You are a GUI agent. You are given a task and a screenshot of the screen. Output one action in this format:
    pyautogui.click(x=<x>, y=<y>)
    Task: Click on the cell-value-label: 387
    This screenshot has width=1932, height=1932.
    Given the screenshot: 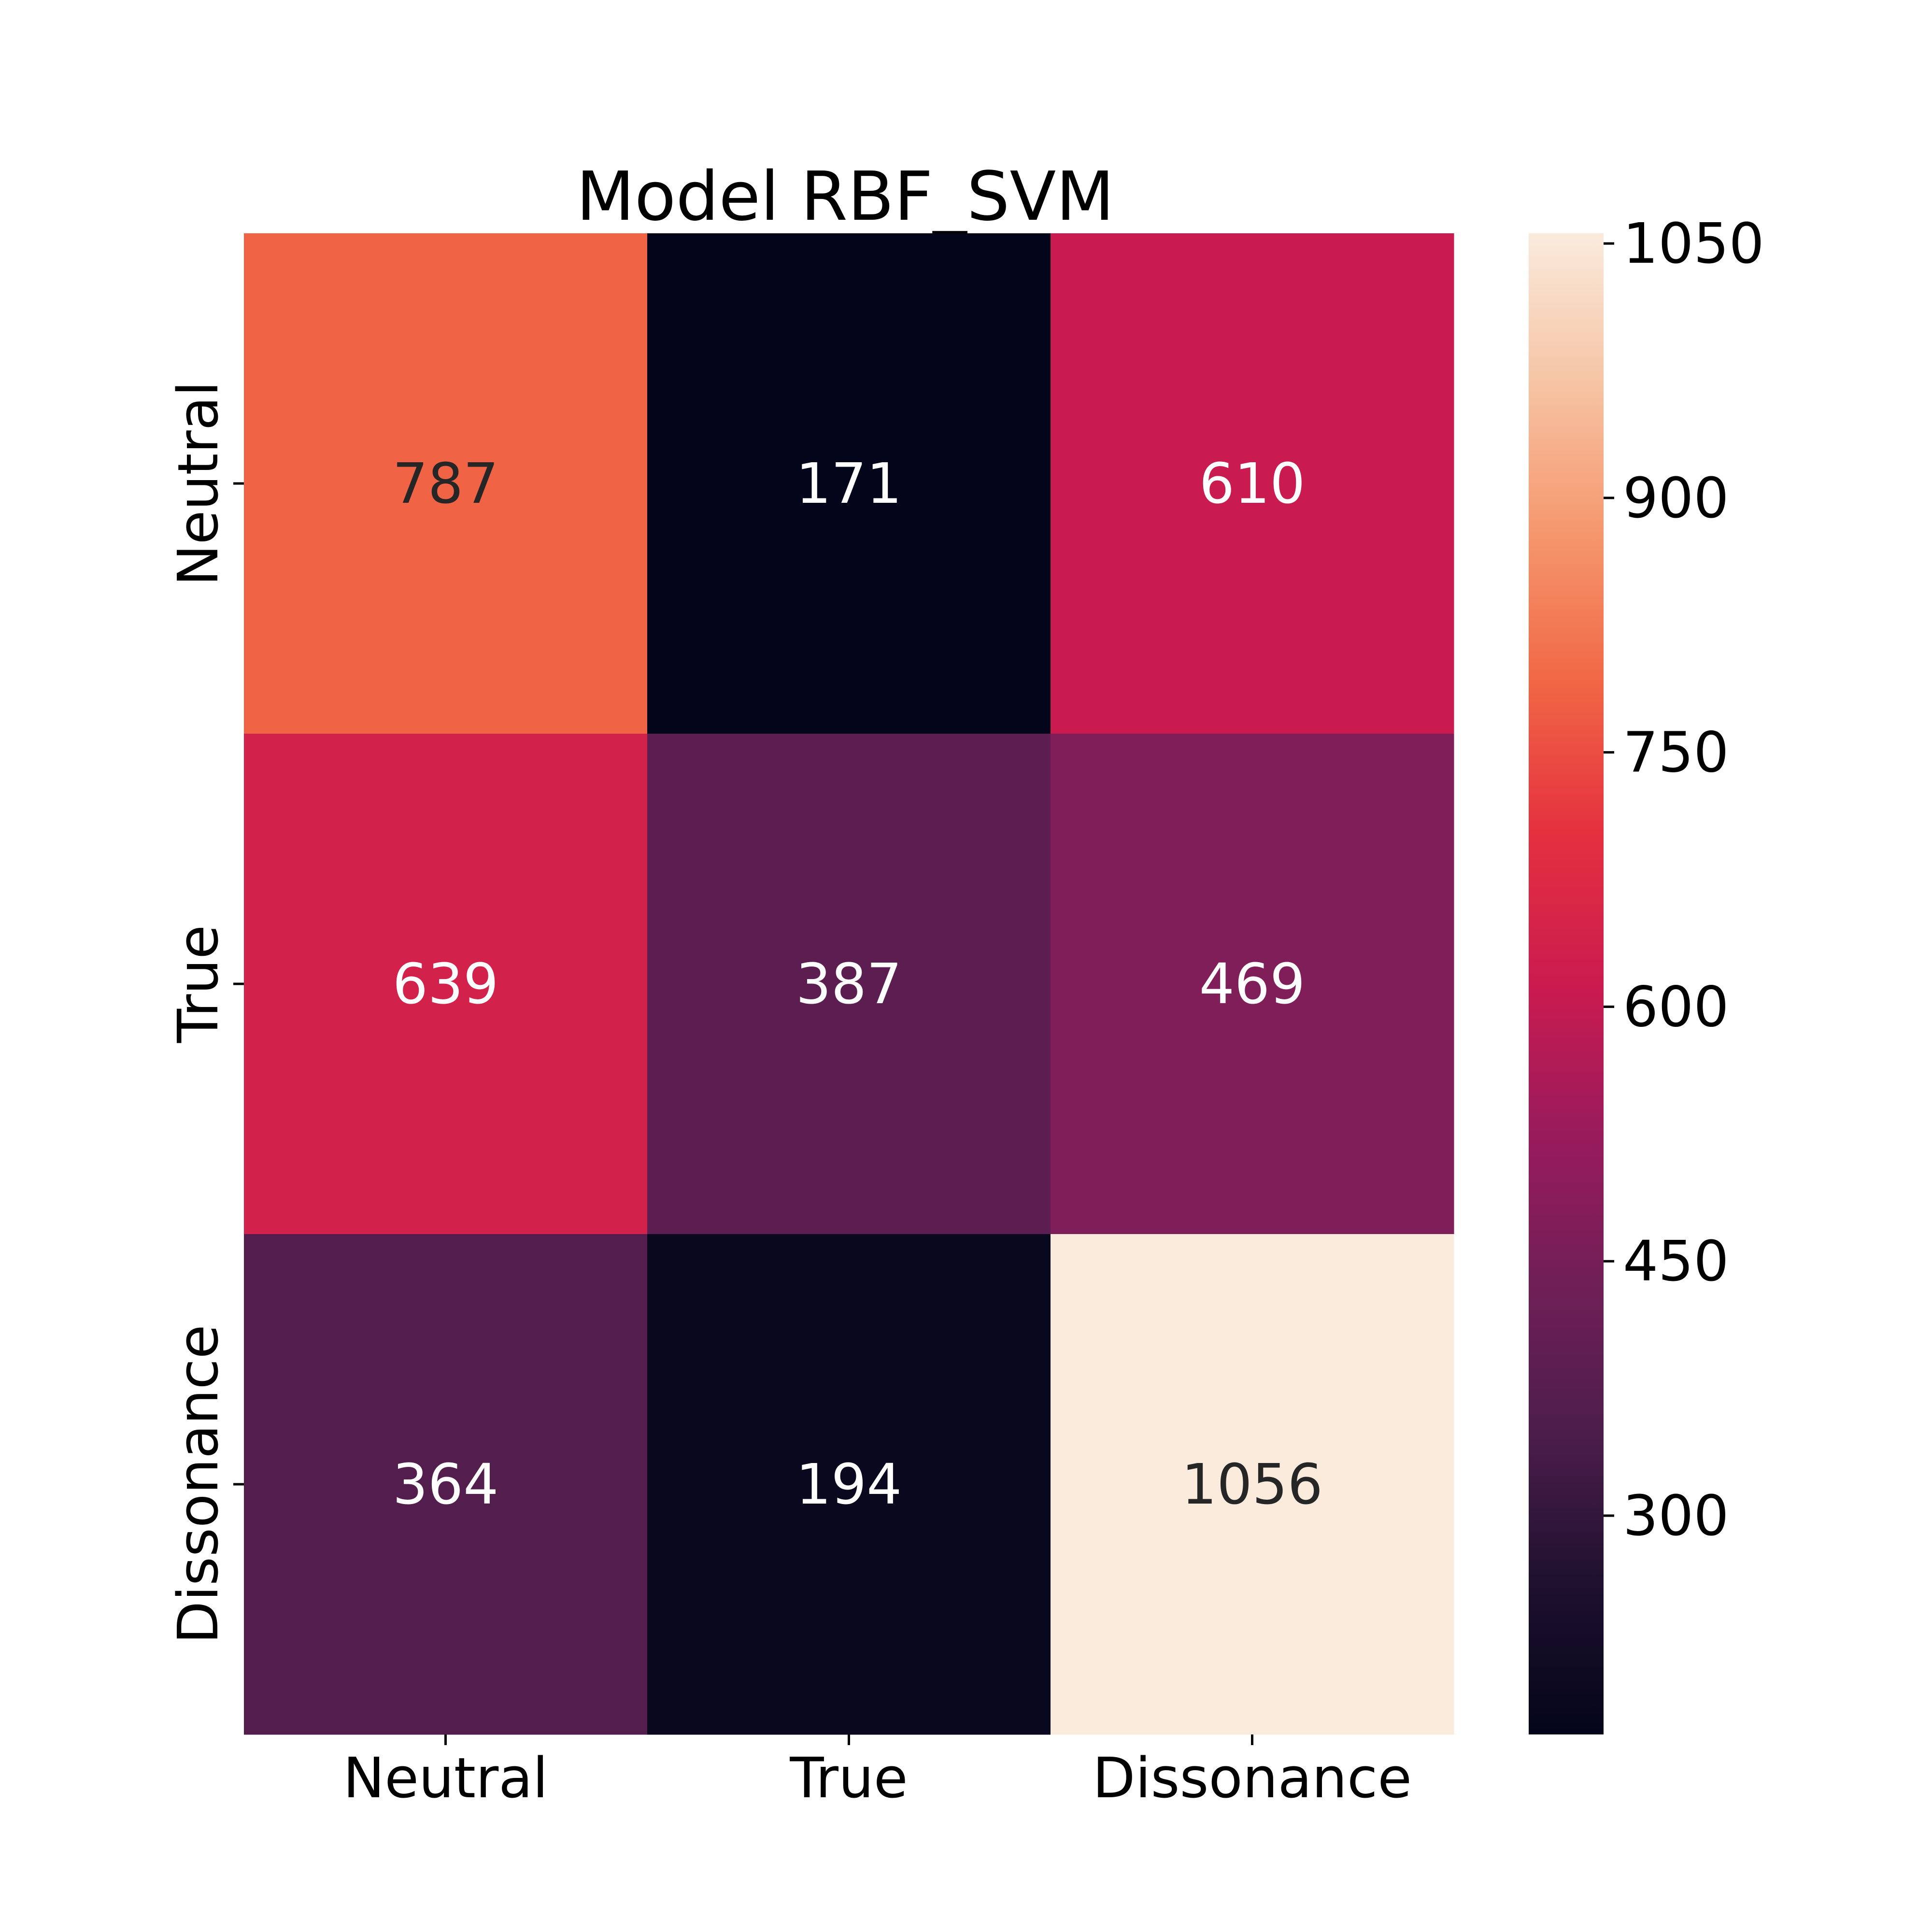 What is the action you would take?
    pyautogui.click(x=849, y=984)
    